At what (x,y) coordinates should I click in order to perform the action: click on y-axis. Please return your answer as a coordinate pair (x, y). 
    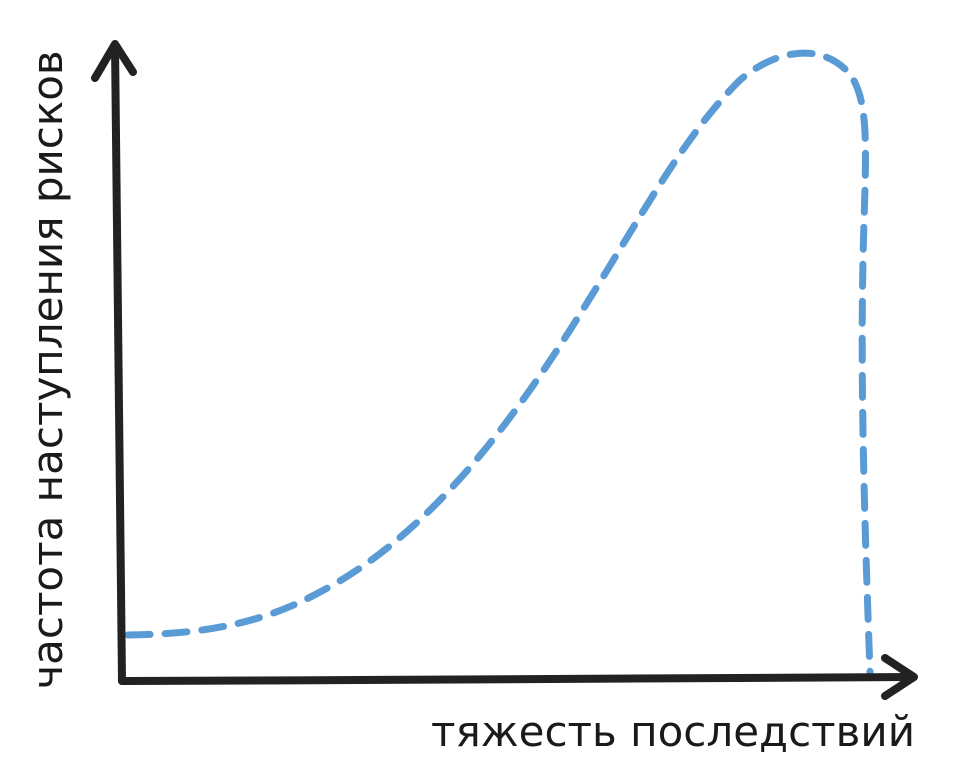
    Looking at the image, I should click on (118, 363).